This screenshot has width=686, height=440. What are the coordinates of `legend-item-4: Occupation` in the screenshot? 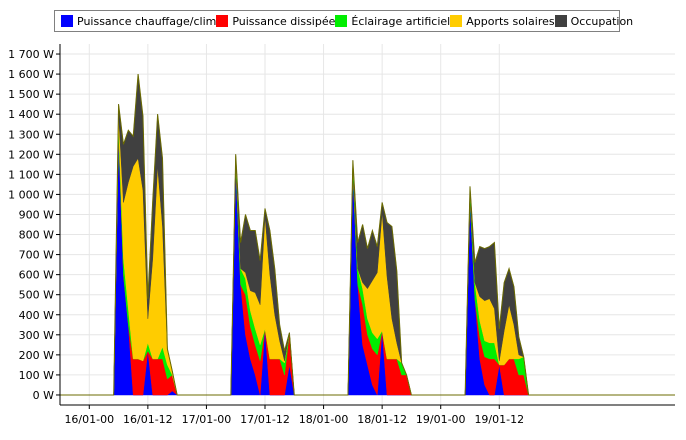 It's located at (594, 21).